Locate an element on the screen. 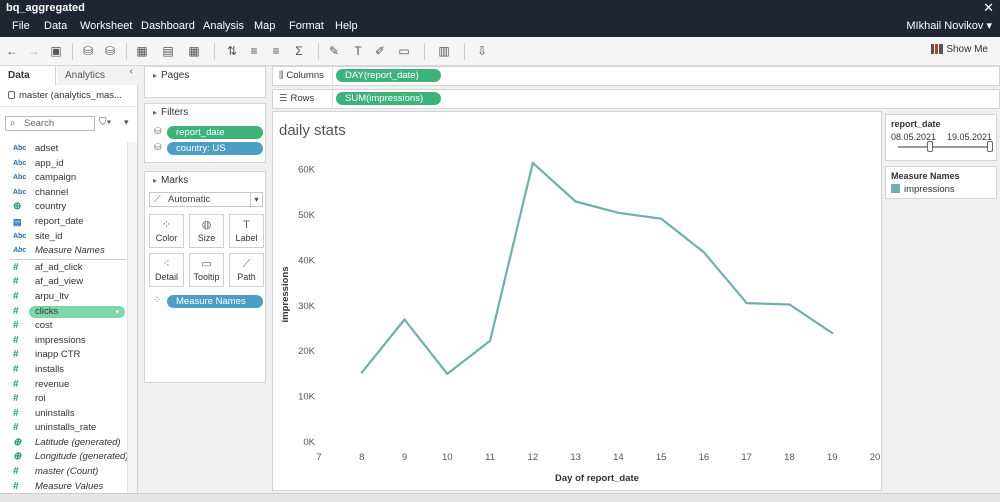 The image size is (1000, 502). share-icon: ⇩ is located at coordinates (482, 51).